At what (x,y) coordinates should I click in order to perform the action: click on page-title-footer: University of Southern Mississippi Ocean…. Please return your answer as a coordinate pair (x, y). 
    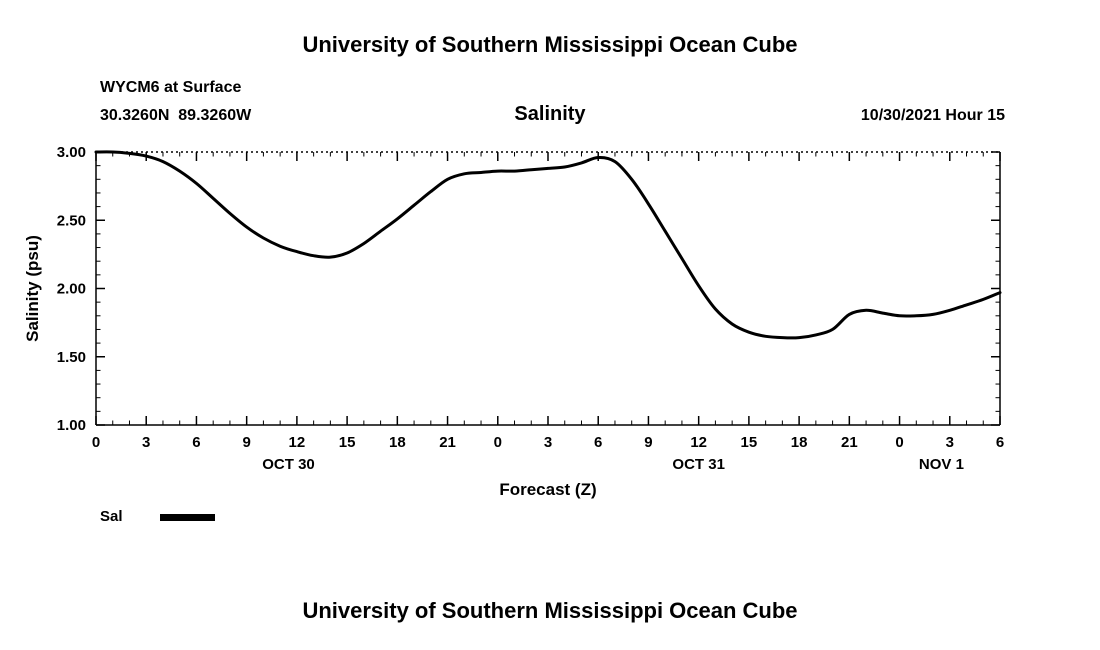
    Looking at the image, I should click on (550, 610).